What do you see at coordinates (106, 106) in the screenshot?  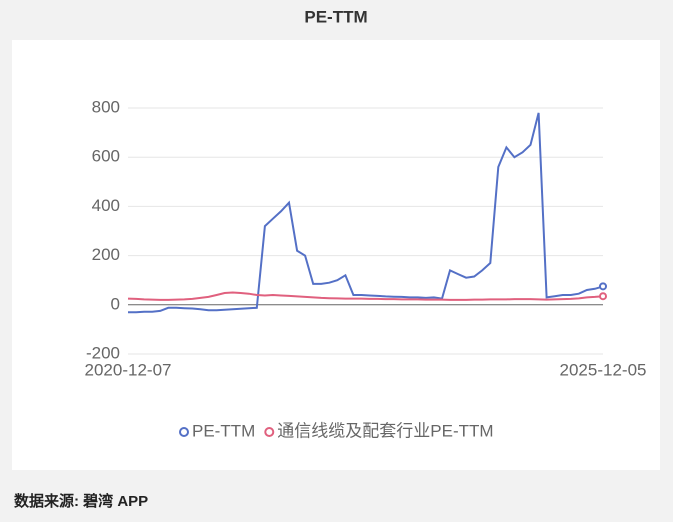 I see `y-tick-label: 800` at bounding box center [106, 106].